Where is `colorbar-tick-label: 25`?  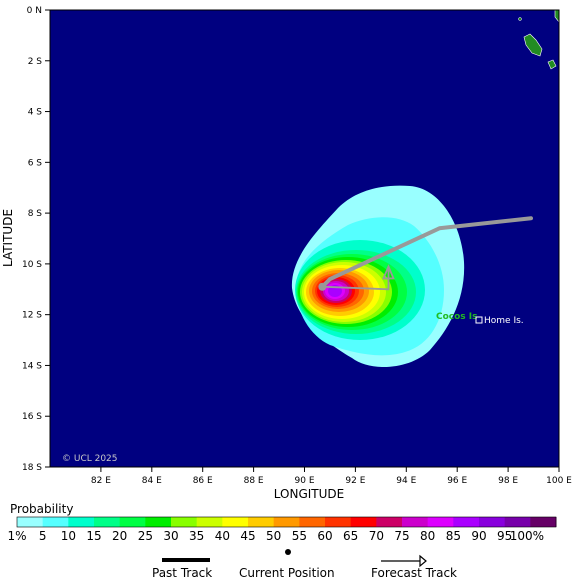
colorbar-tick-label: 25 is located at coordinates (145, 536).